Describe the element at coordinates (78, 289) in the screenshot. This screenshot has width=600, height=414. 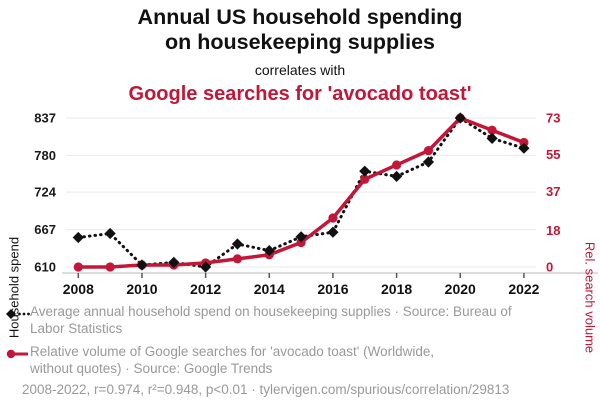
I see `x-tick-label: 2008` at that location.